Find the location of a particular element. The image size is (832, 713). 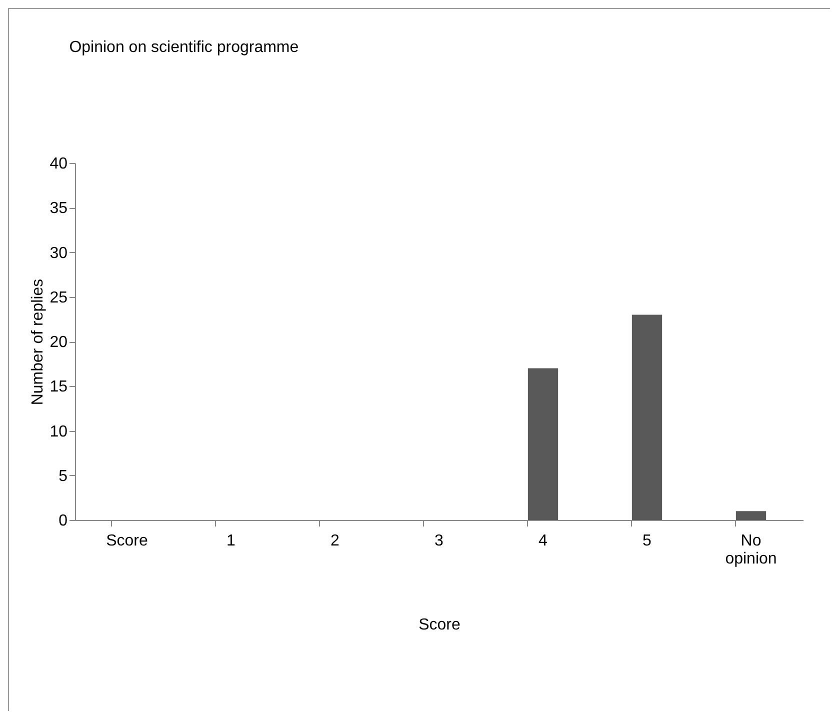

x-axis-title: Score is located at coordinates (439, 625).